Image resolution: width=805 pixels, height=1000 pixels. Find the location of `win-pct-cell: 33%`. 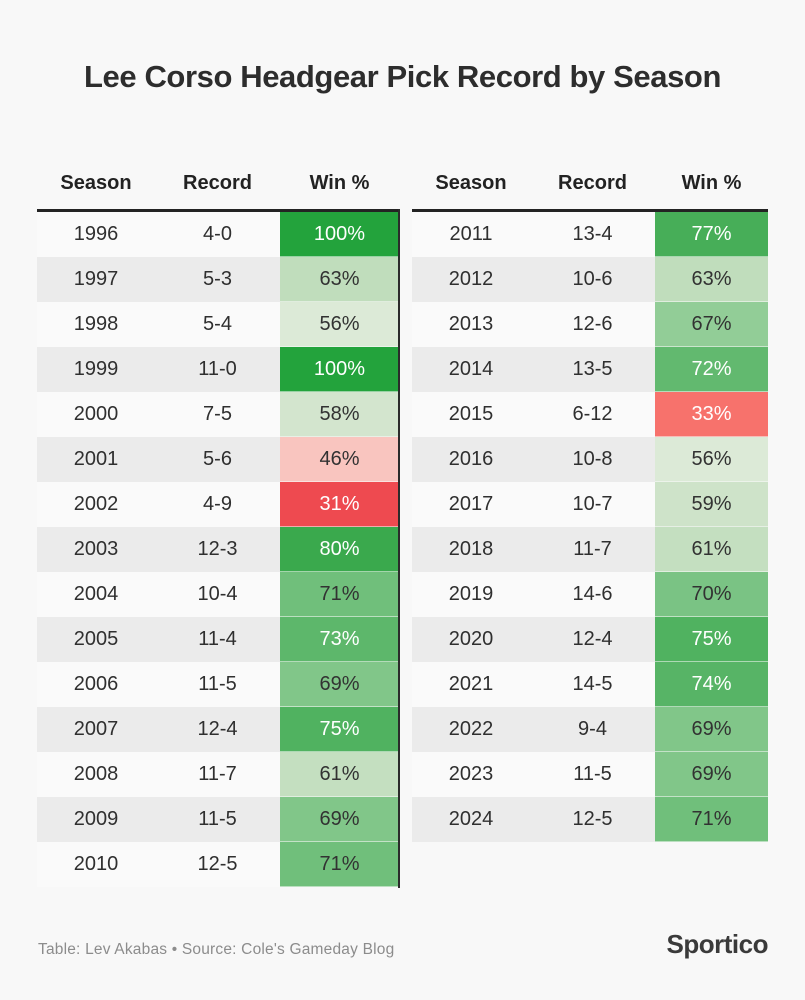

win-pct-cell: 33% is located at coordinates (711, 414).